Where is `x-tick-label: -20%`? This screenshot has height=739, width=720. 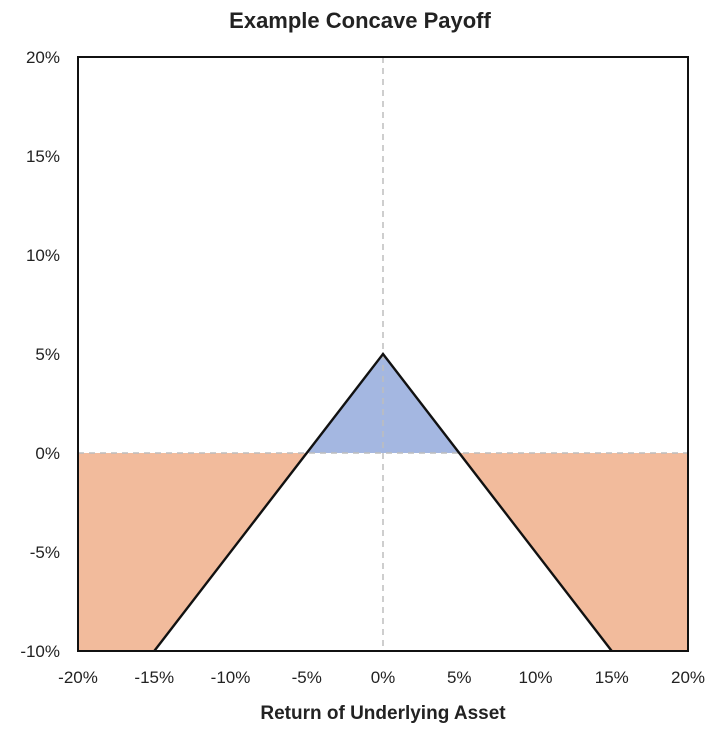 x-tick-label: -20% is located at coordinates (78, 677).